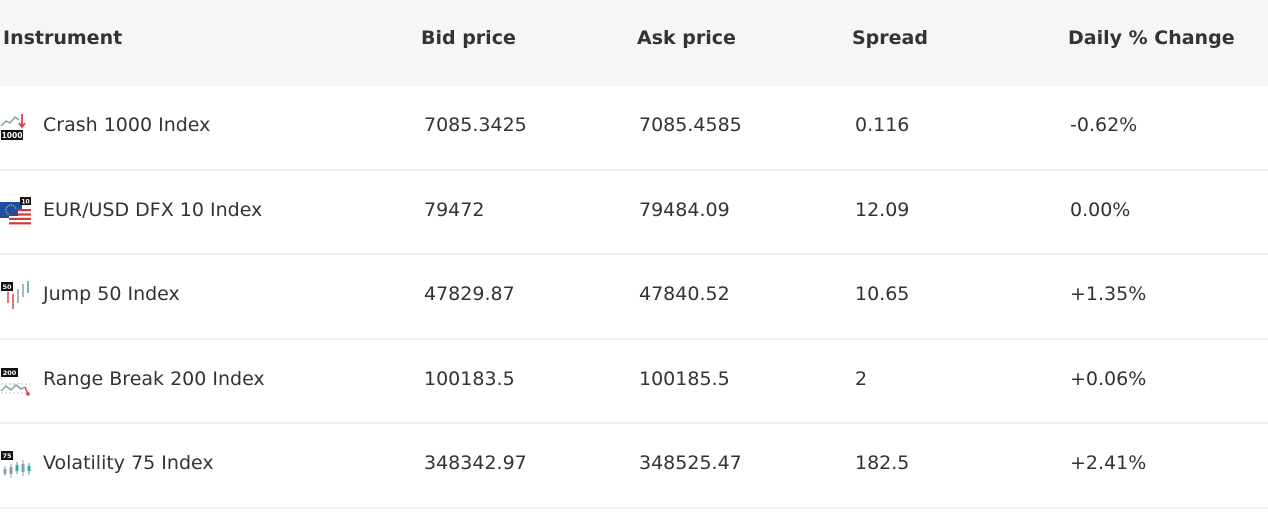  Describe the element at coordinates (454, 209) in the screenshot. I see `bid-price: 79472` at that location.